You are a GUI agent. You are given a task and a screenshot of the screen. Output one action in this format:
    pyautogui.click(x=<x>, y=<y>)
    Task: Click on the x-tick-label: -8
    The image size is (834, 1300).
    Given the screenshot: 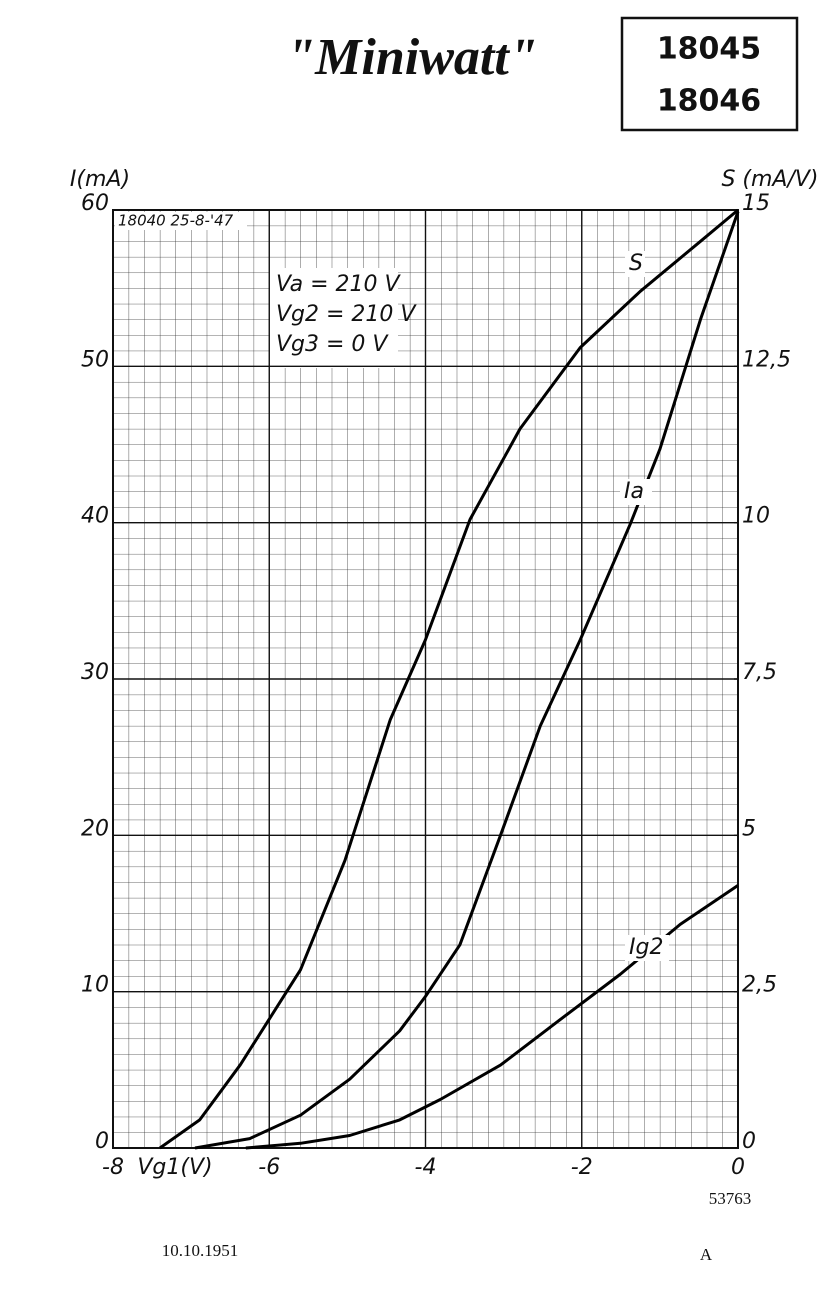 What is the action you would take?
    pyautogui.click(x=113, y=1167)
    